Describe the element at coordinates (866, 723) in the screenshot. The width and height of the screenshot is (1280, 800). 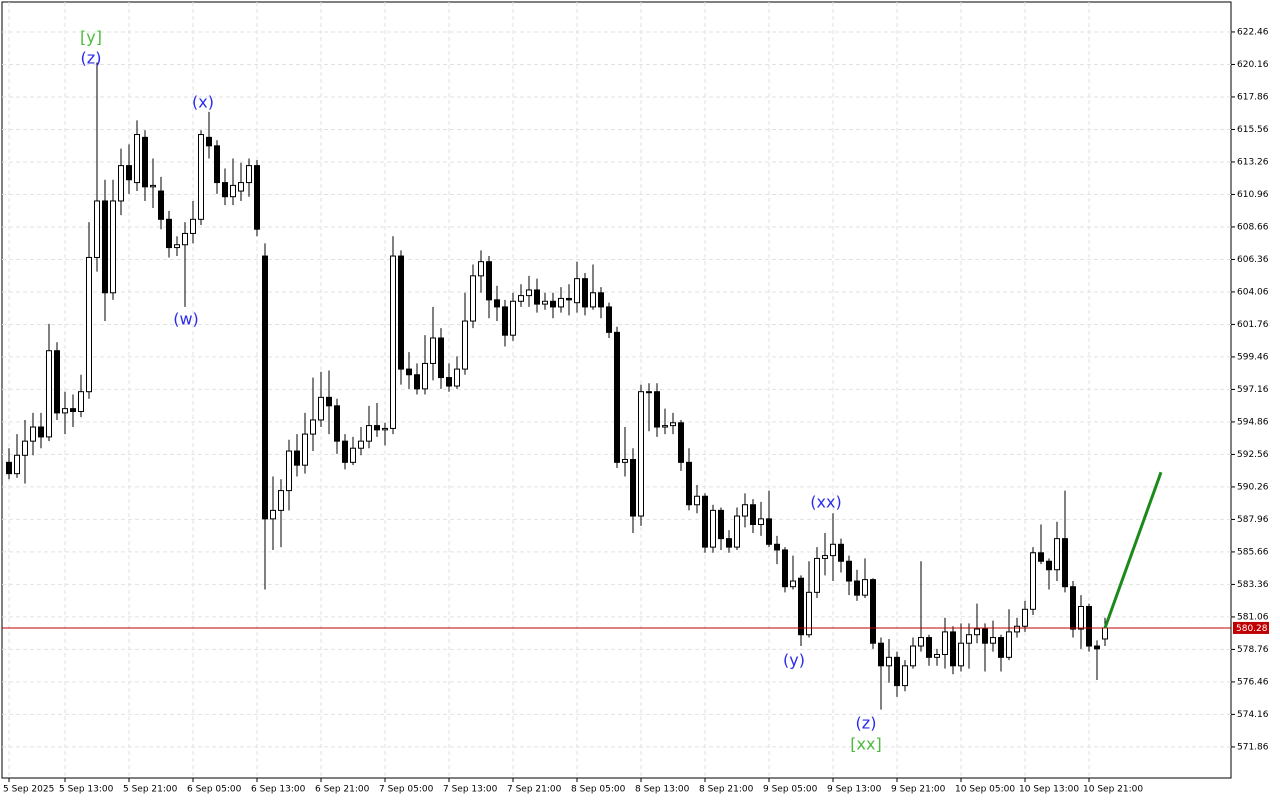
I see `wave-label: (z)` at that location.